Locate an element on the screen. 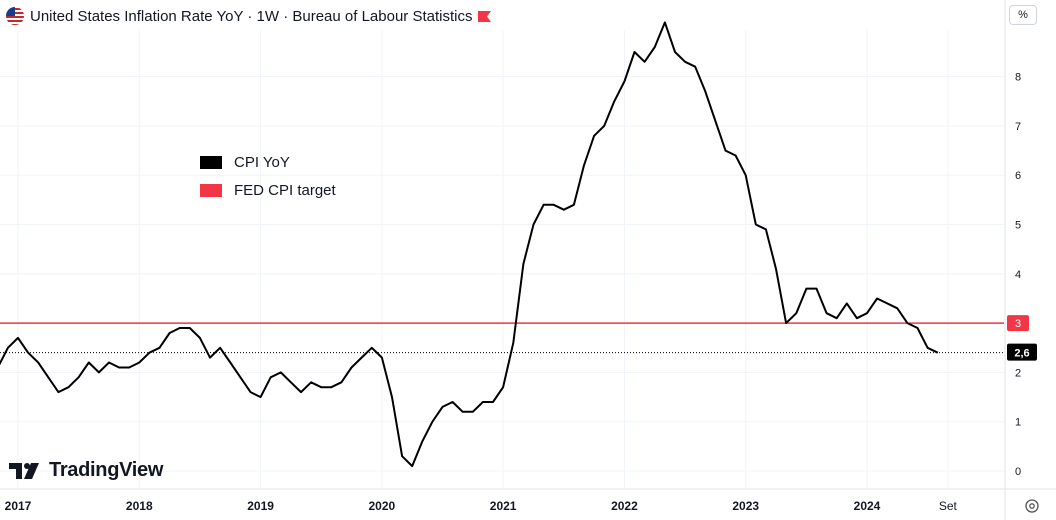 The image size is (1056, 520). cpi-value-badge is located at coordinates (1022, 352).